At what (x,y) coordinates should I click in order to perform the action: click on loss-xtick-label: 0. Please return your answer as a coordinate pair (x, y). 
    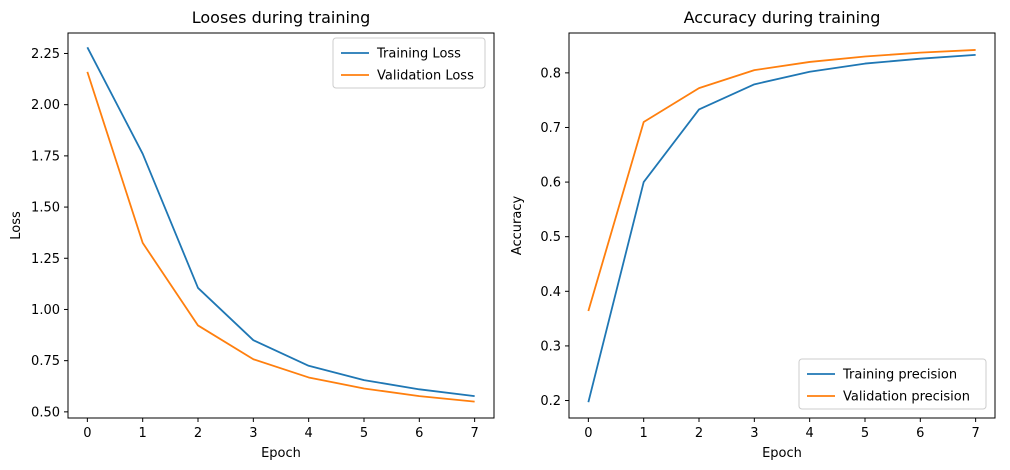
    Looking at the image, I should click on (87, 433).